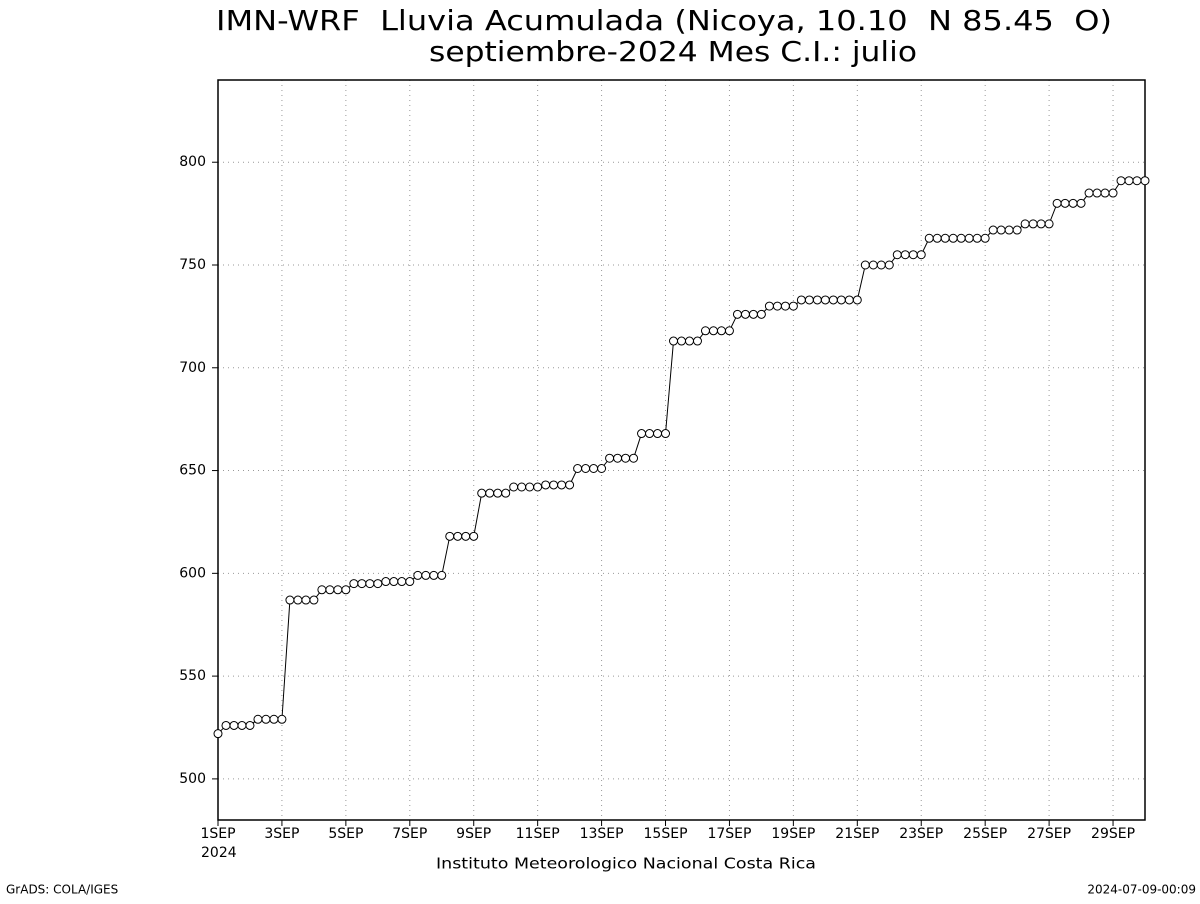 The height and width of the screenshot is (904, 1200). What do you see at coordinates (409, 834) in the screenshot?
I see `x-tick-label: 7SEP` at bounding box center [409, 834].